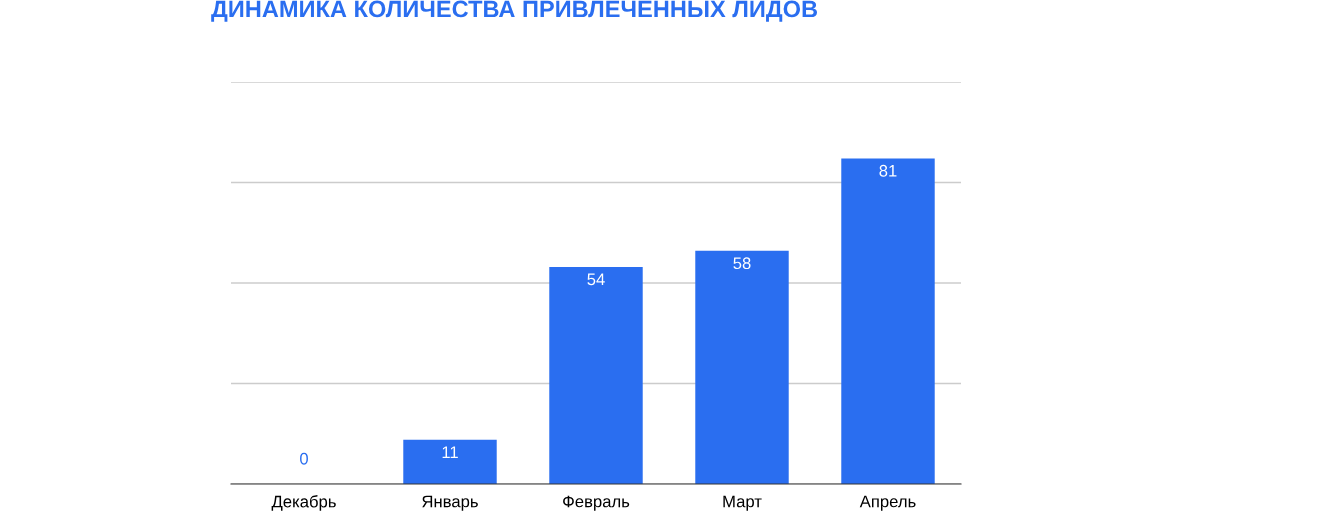 The image size is (1340, 532). What do you see at coordinates (596, 279) in the screenshot?
I see `data-label: 54` at bounding box center [596, 279].